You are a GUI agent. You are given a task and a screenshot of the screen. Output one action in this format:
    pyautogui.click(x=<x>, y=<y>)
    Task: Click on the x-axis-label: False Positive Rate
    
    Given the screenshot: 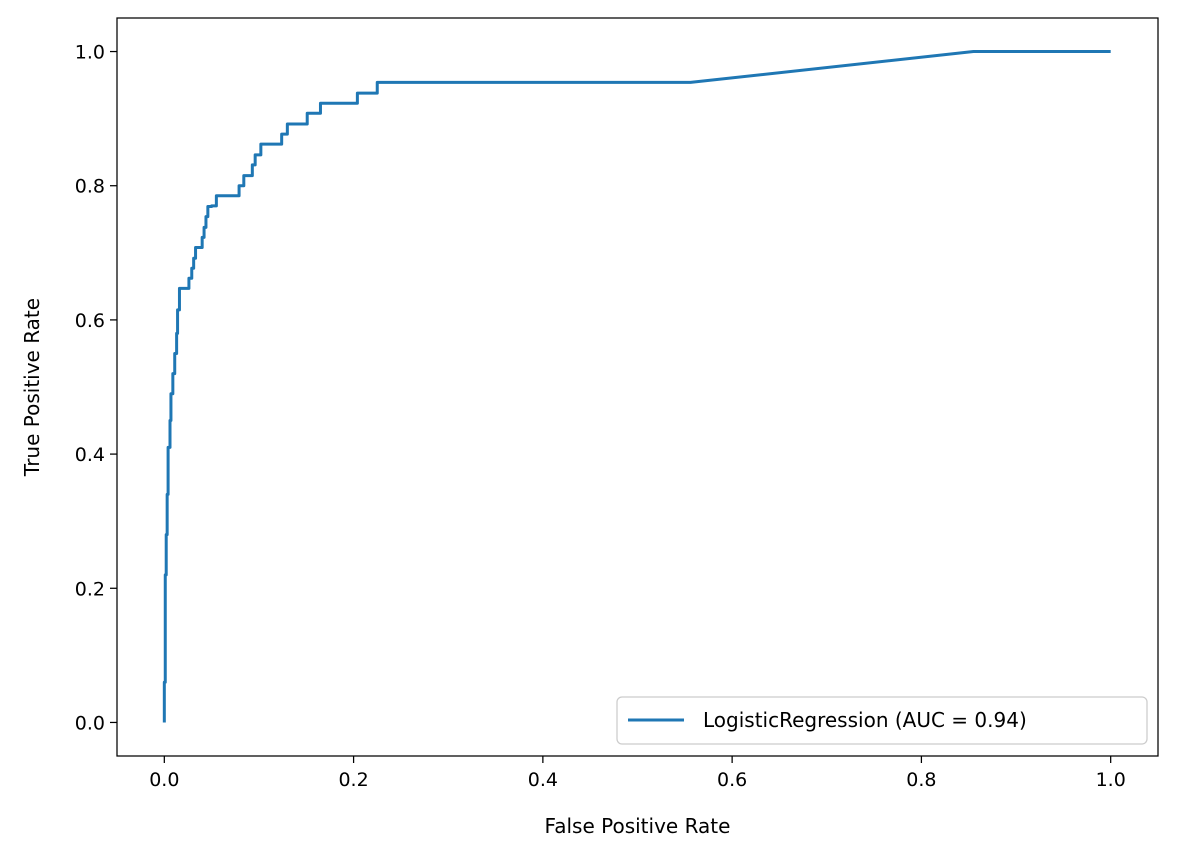 What is the action you would take?
    pyautogui.click(x=638, y=826)
    